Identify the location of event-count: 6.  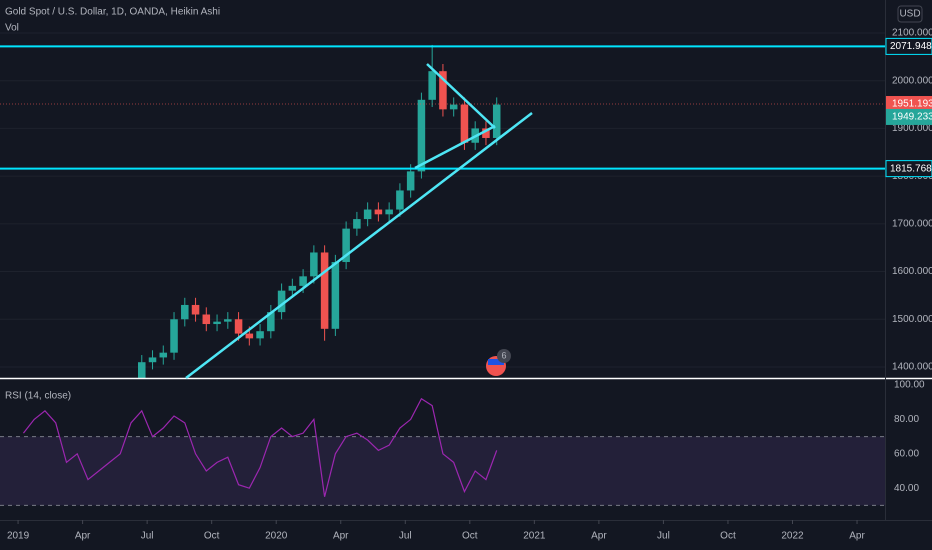
(503, 355).